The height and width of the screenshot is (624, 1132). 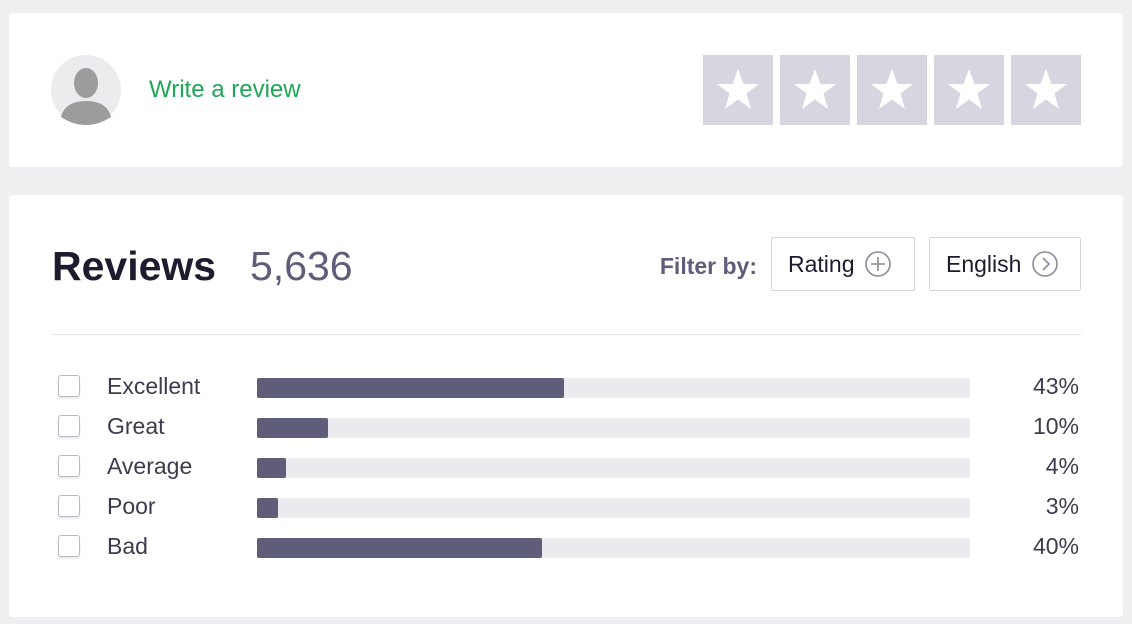 What do you see at coordinates (225, 89) in the screenshot?
I see `write-review-link: Write a review` at bounding box center [225, 89].